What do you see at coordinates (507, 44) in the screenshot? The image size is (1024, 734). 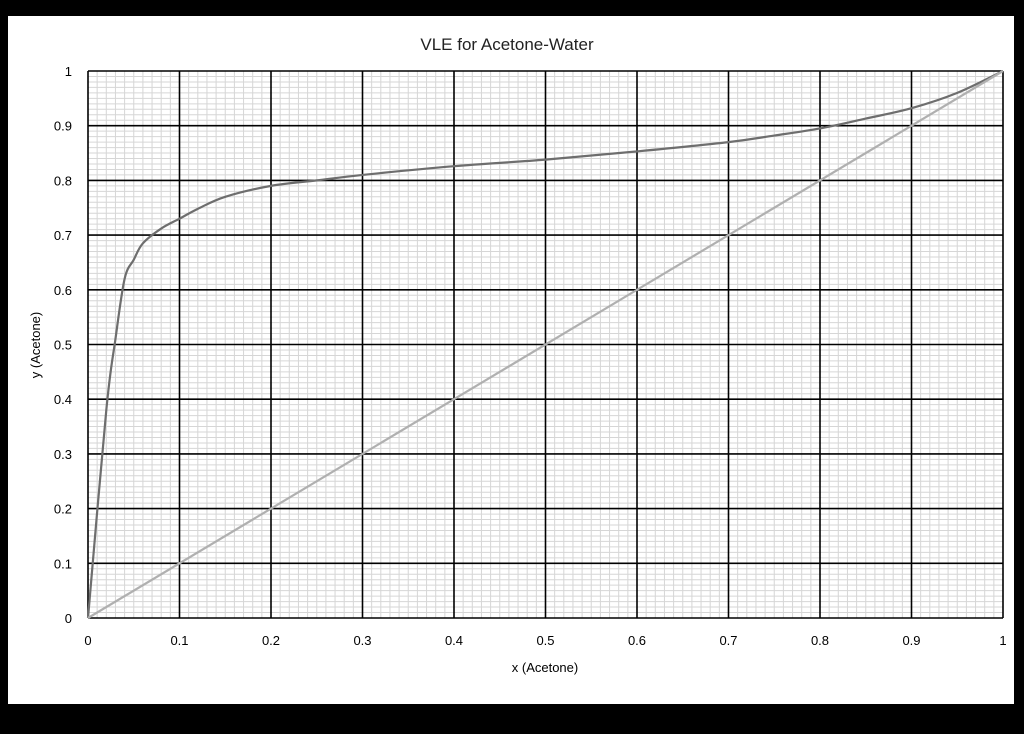 I see `chart-title: VLE for Acetone-Water` at bounding box center [507, 44].